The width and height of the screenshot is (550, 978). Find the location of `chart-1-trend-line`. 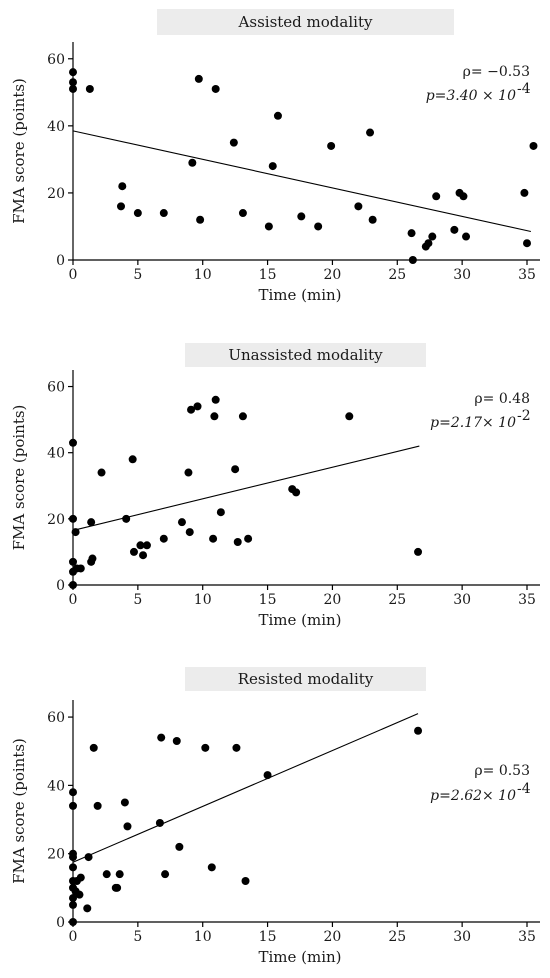

chart-1-trend-line is located at coordinates (302, 181).